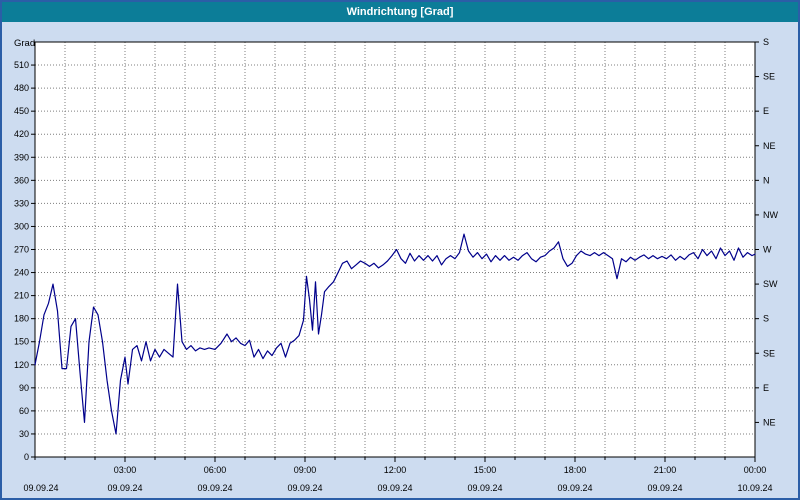 This screenshot has height=500, width=800. I want to click on y-right-compass-label: W, so click(767, 250).